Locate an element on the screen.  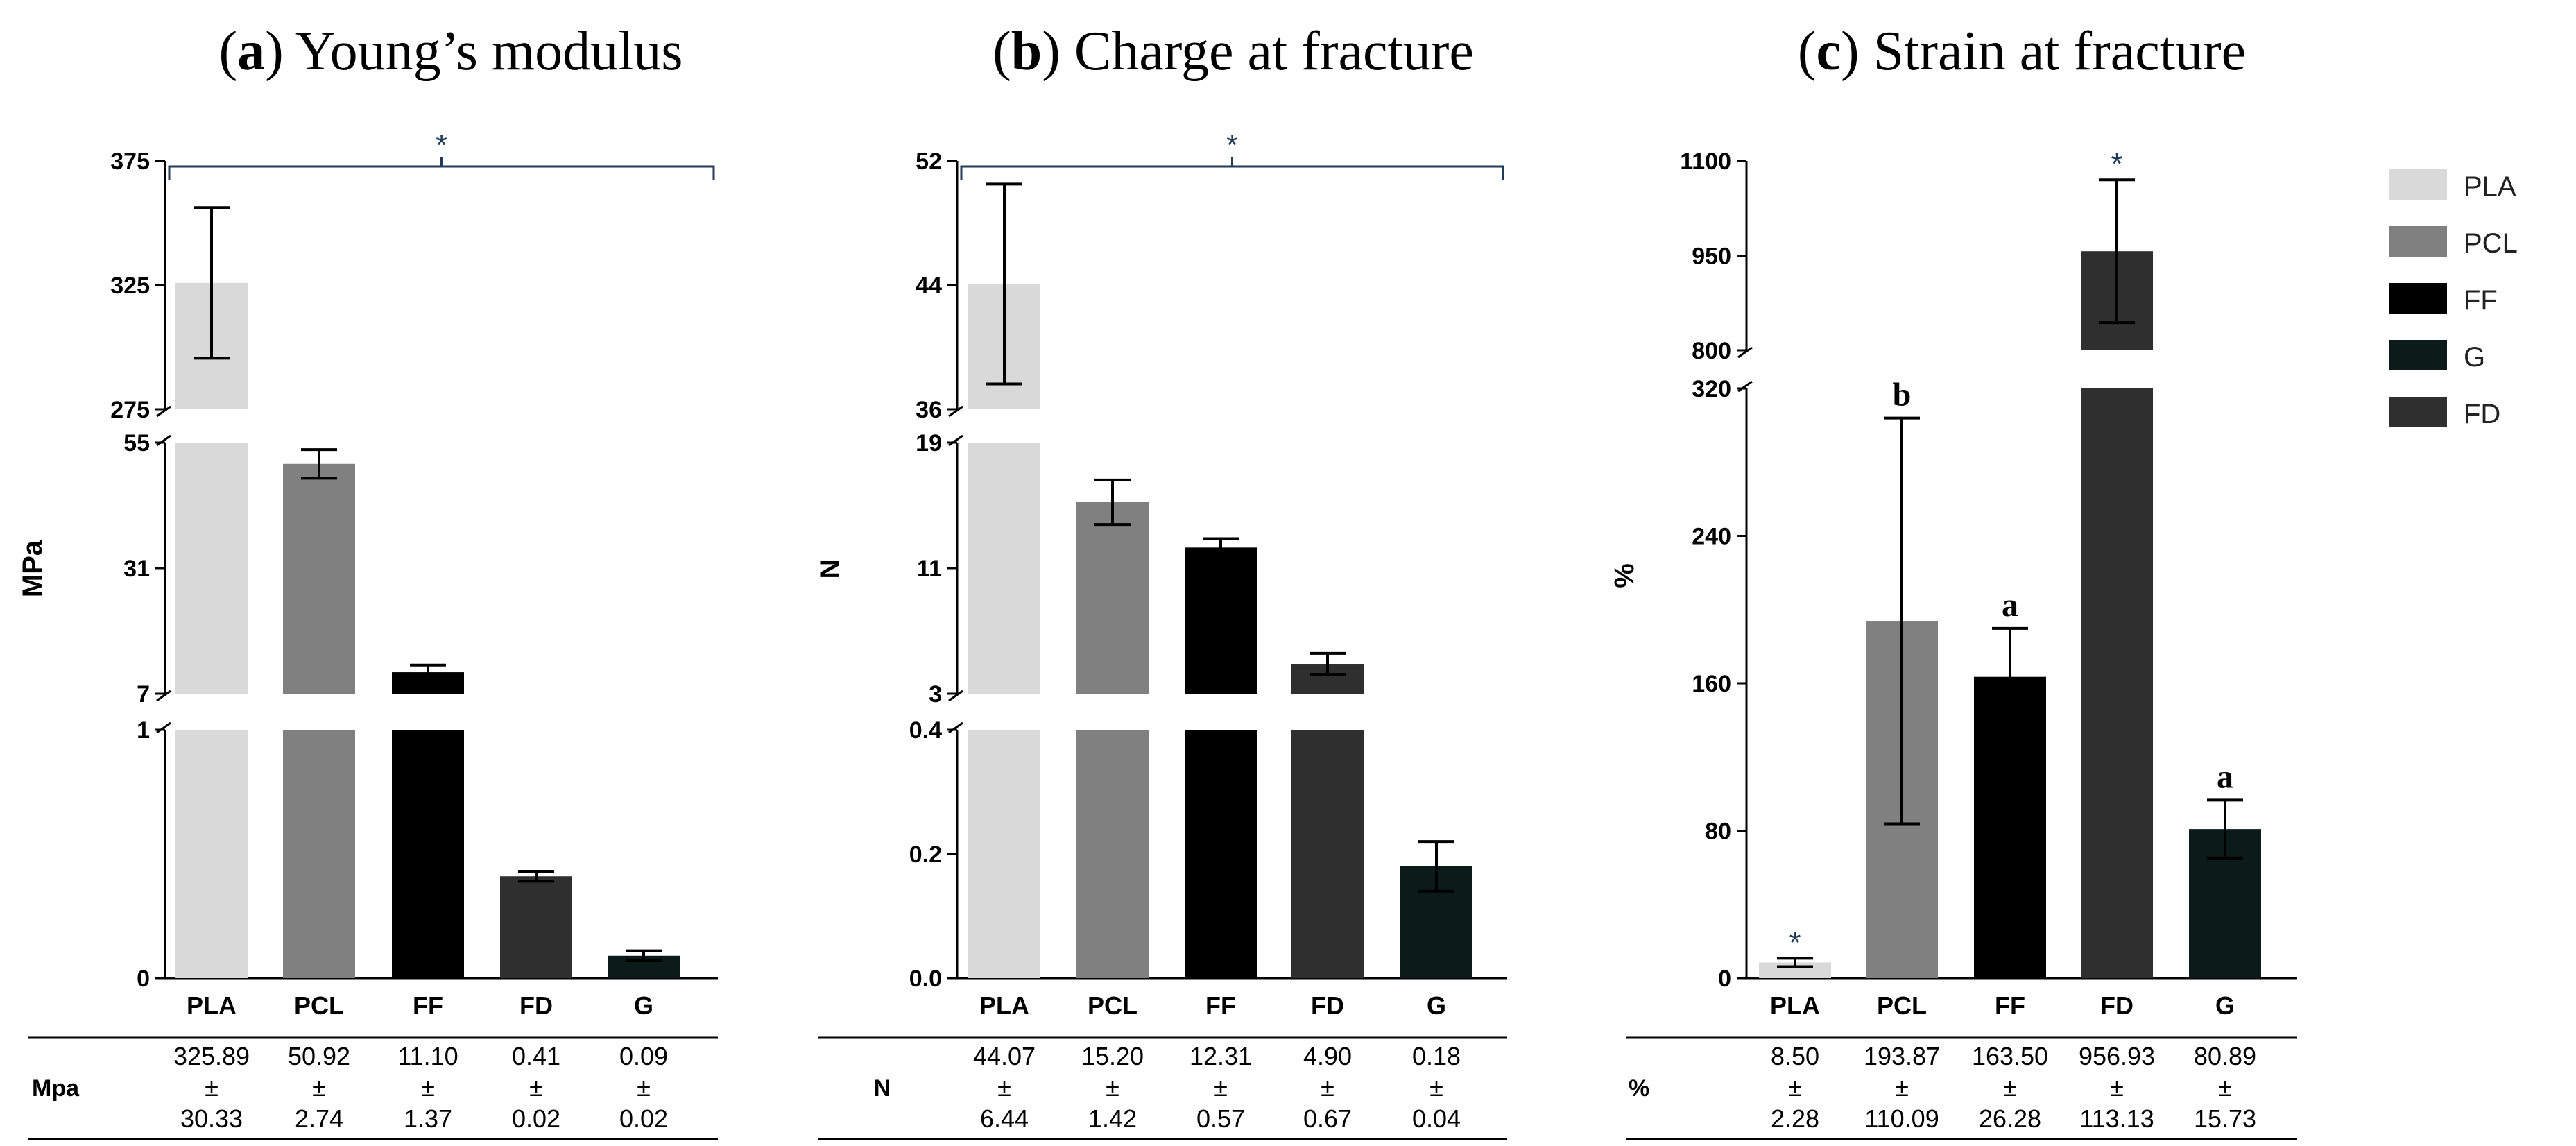
significance-mark: a is located at coordinates (2010, 605).